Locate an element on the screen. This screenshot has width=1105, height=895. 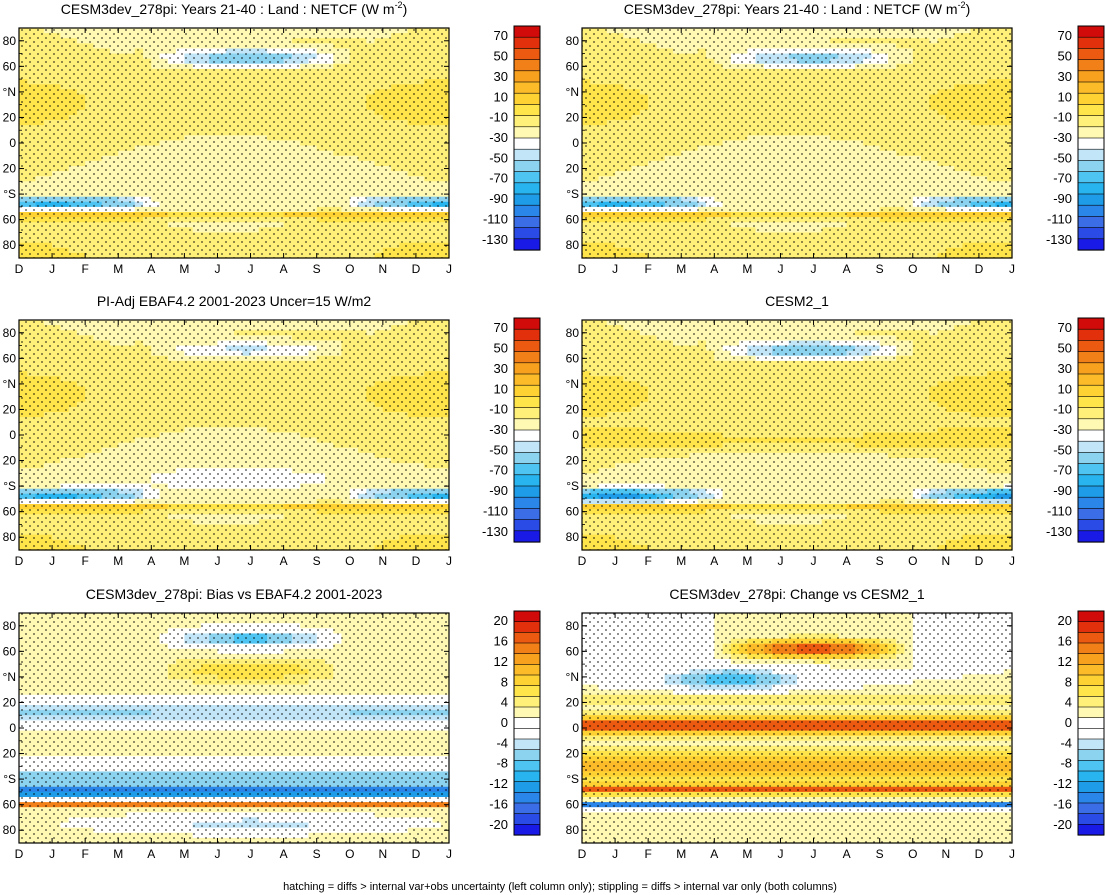
colorbar-label: -130 is located at coordinates (495, 239).